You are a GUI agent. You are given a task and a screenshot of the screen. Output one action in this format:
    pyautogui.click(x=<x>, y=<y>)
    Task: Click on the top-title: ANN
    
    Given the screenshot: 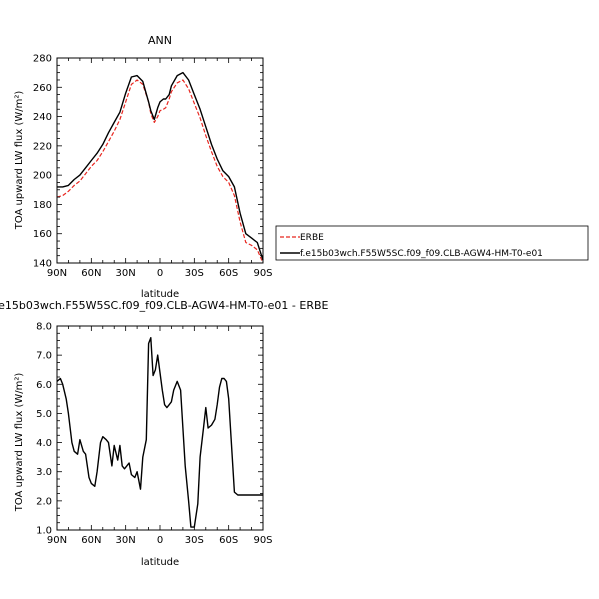 What is the action you would take?
    pyautogui.click(x=160, y=40)
    